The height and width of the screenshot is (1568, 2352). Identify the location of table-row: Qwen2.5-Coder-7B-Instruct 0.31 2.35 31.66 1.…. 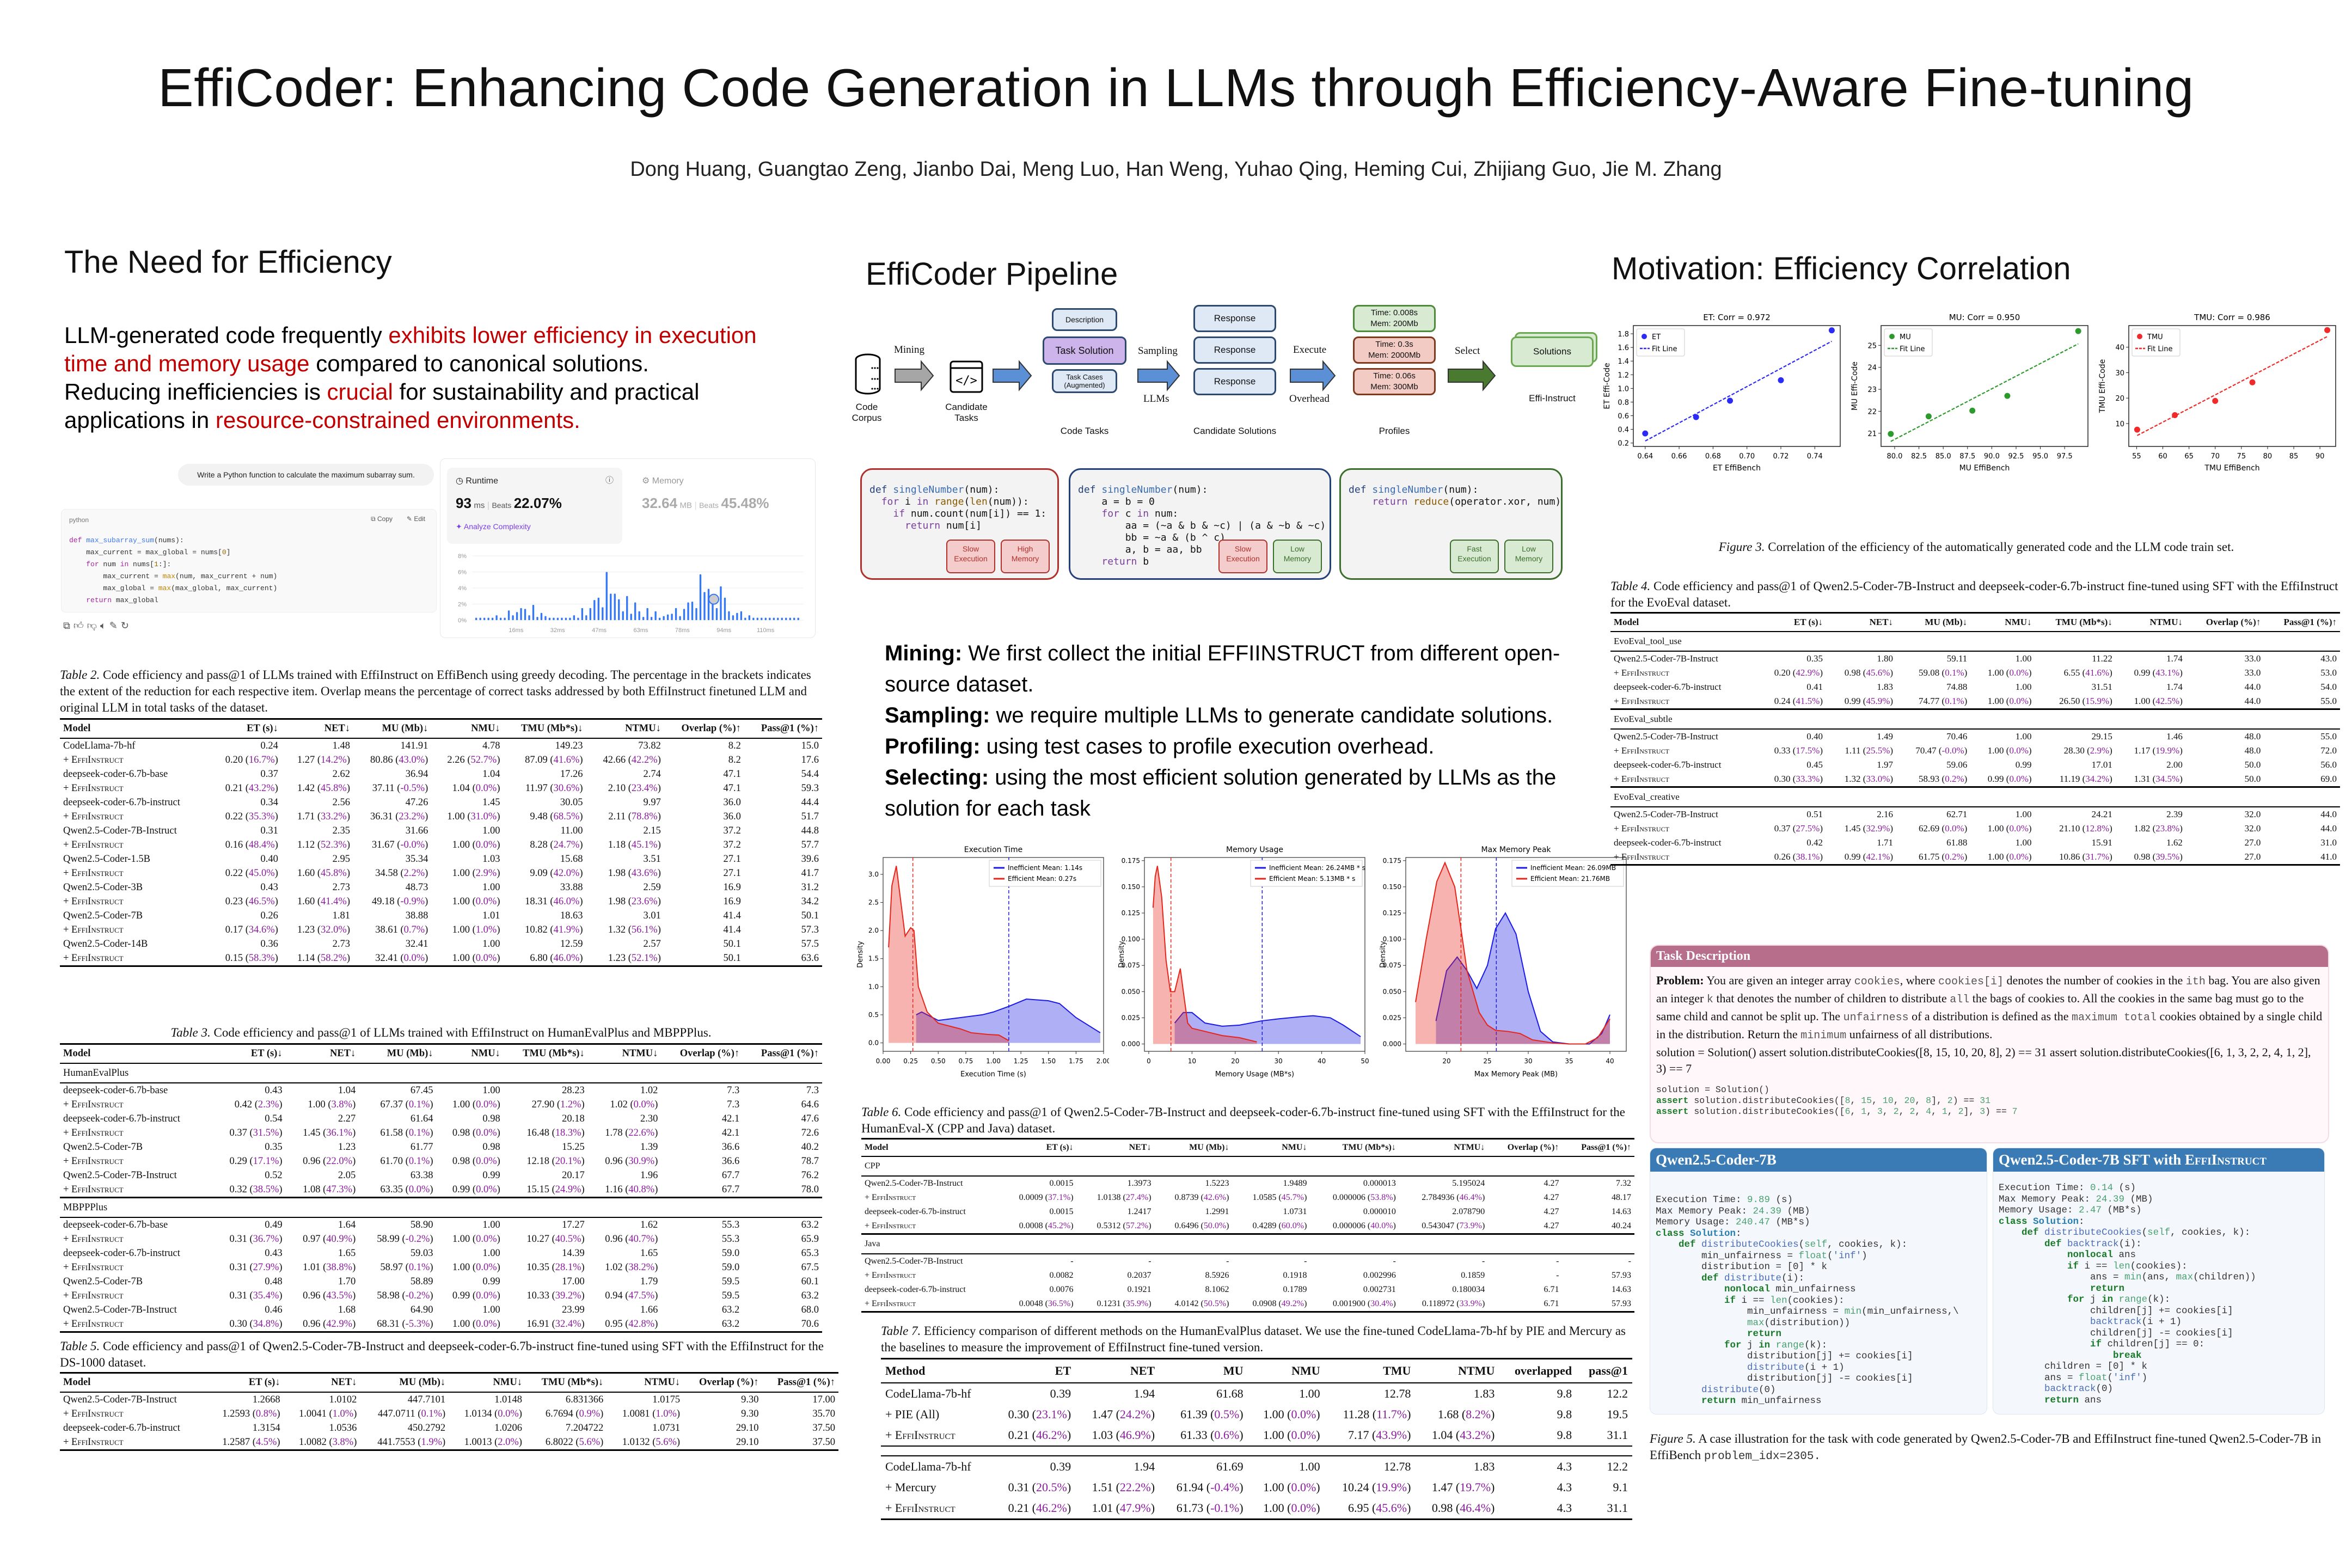
(441, 831).